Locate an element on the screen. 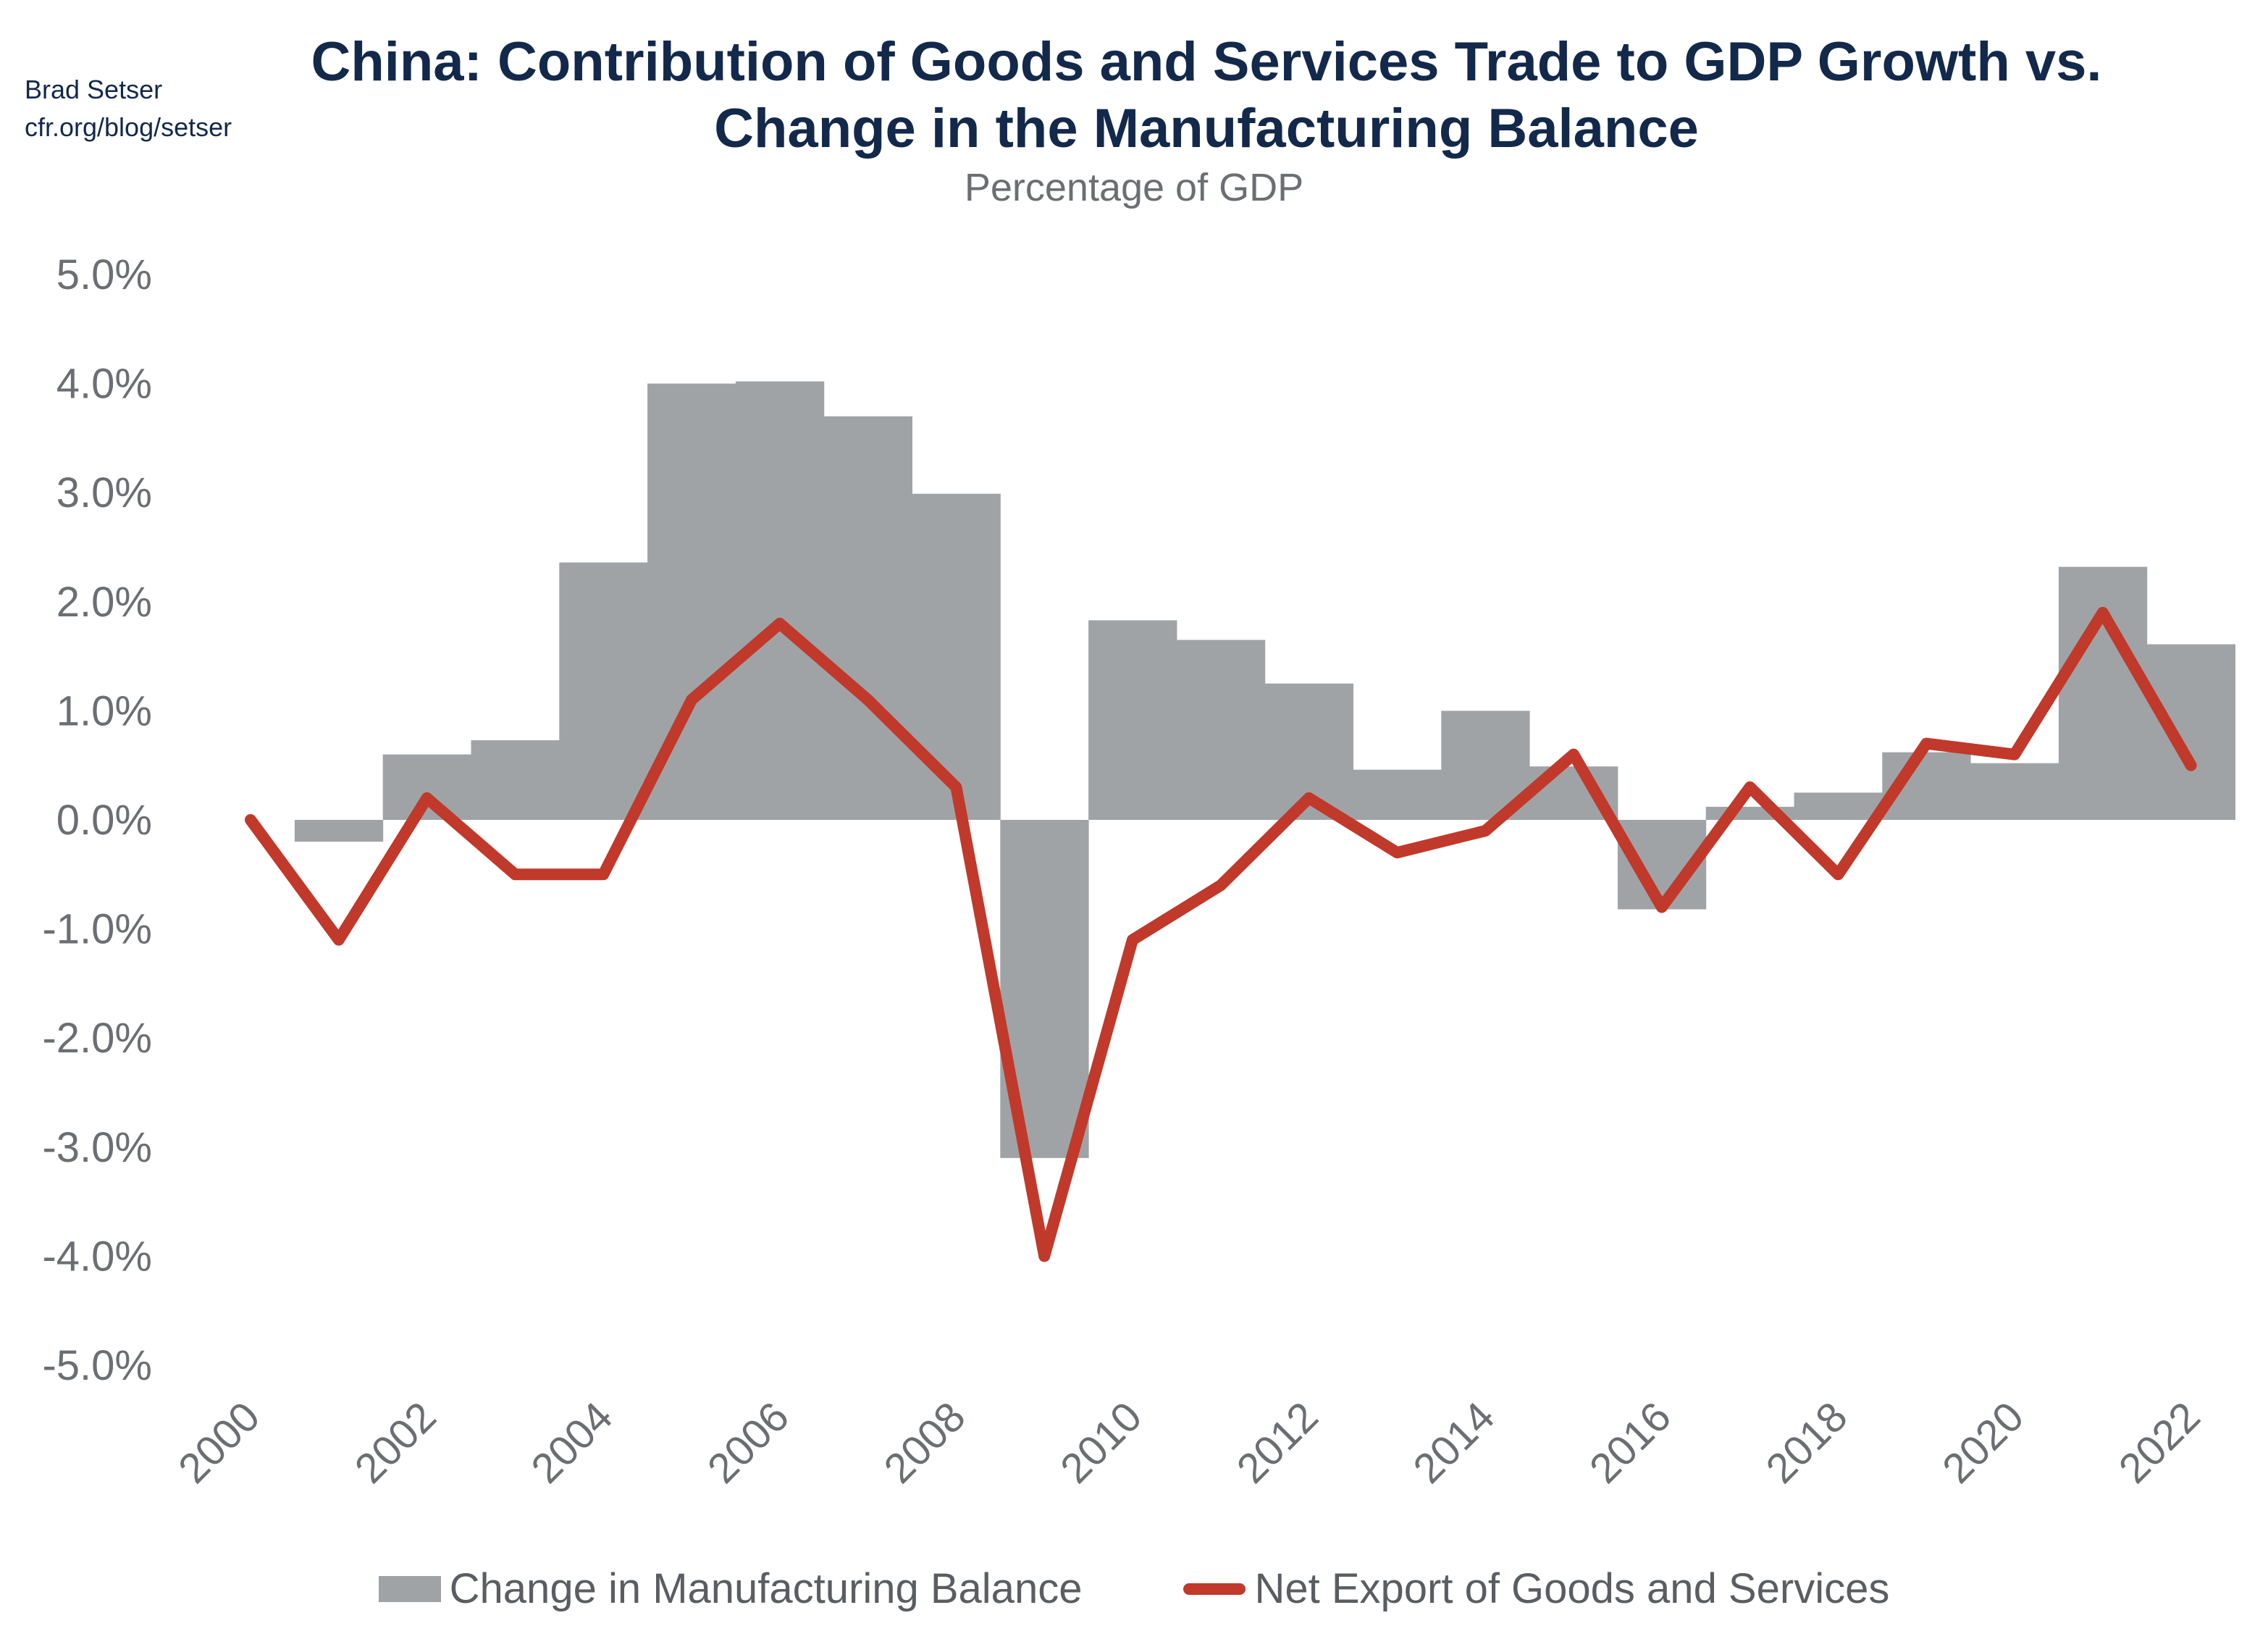 The image size is (2268, 1647). x-tick-label: 2000 is located at coordinates (219, 1443).